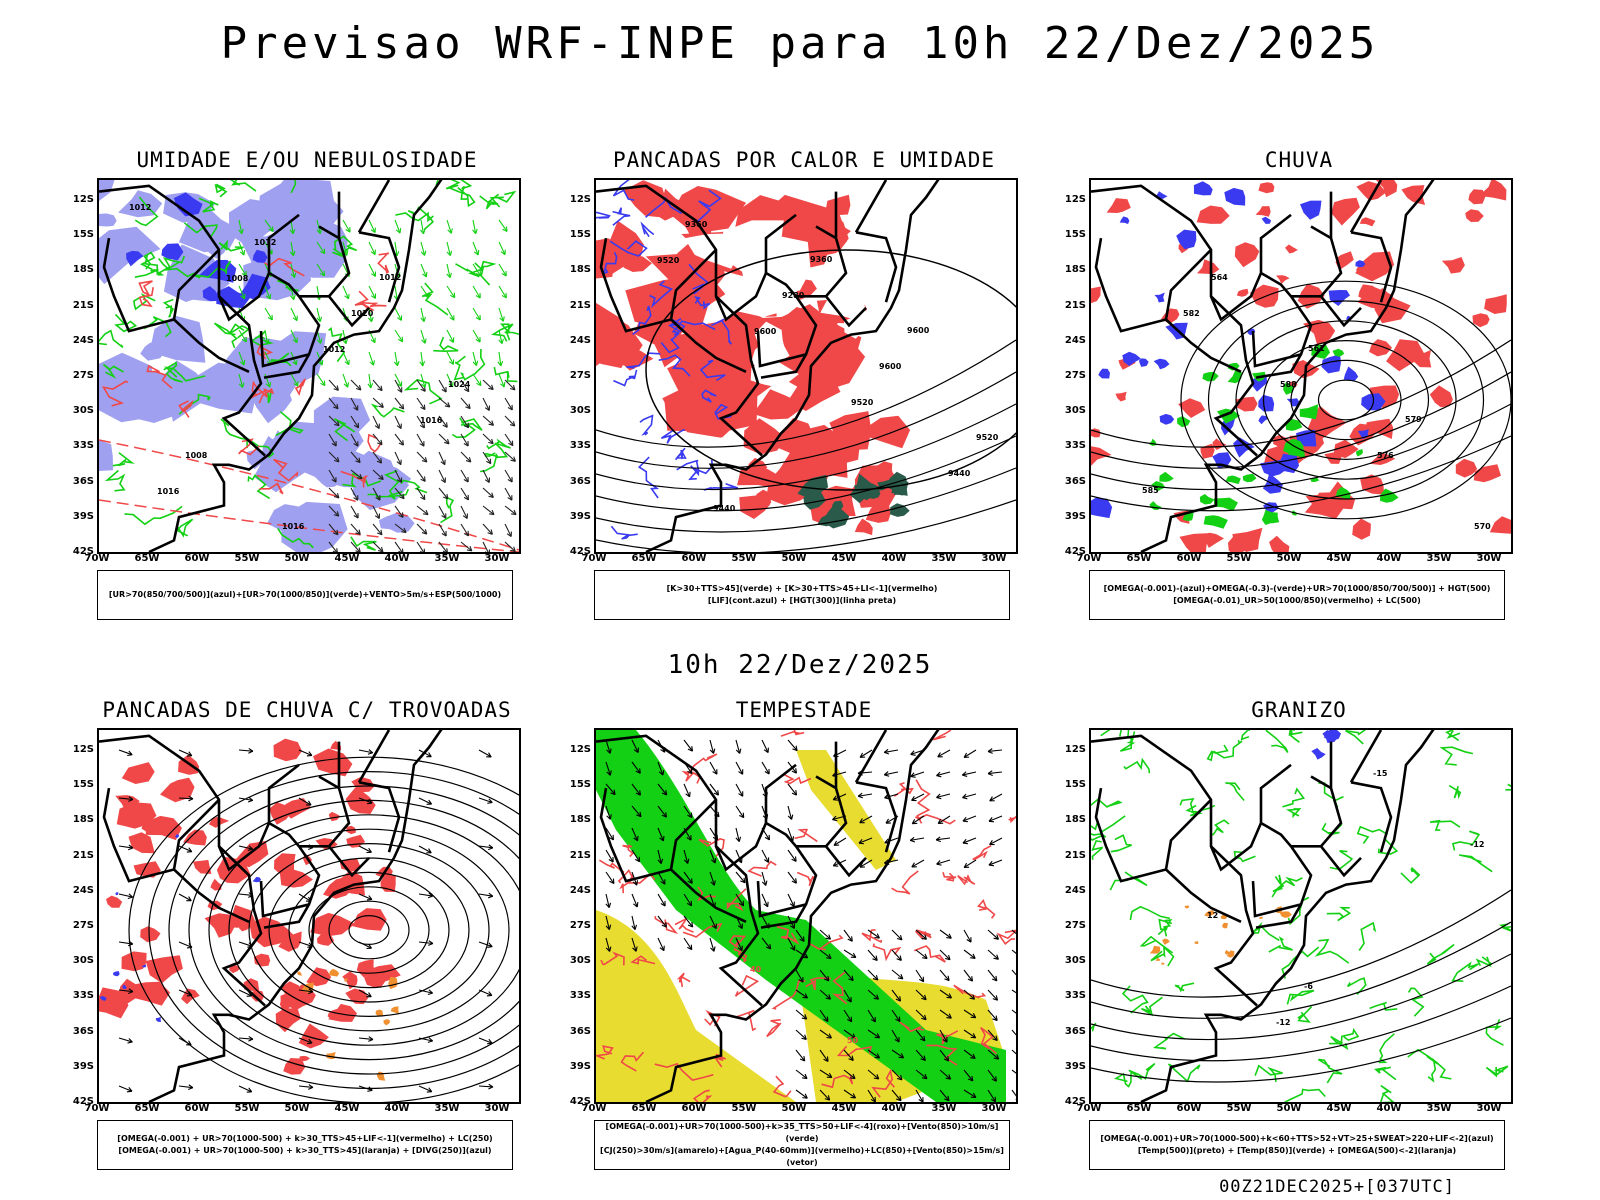 The image size is (1600, 1200). I want to click on contour-label: 576, so click(1385, 455).